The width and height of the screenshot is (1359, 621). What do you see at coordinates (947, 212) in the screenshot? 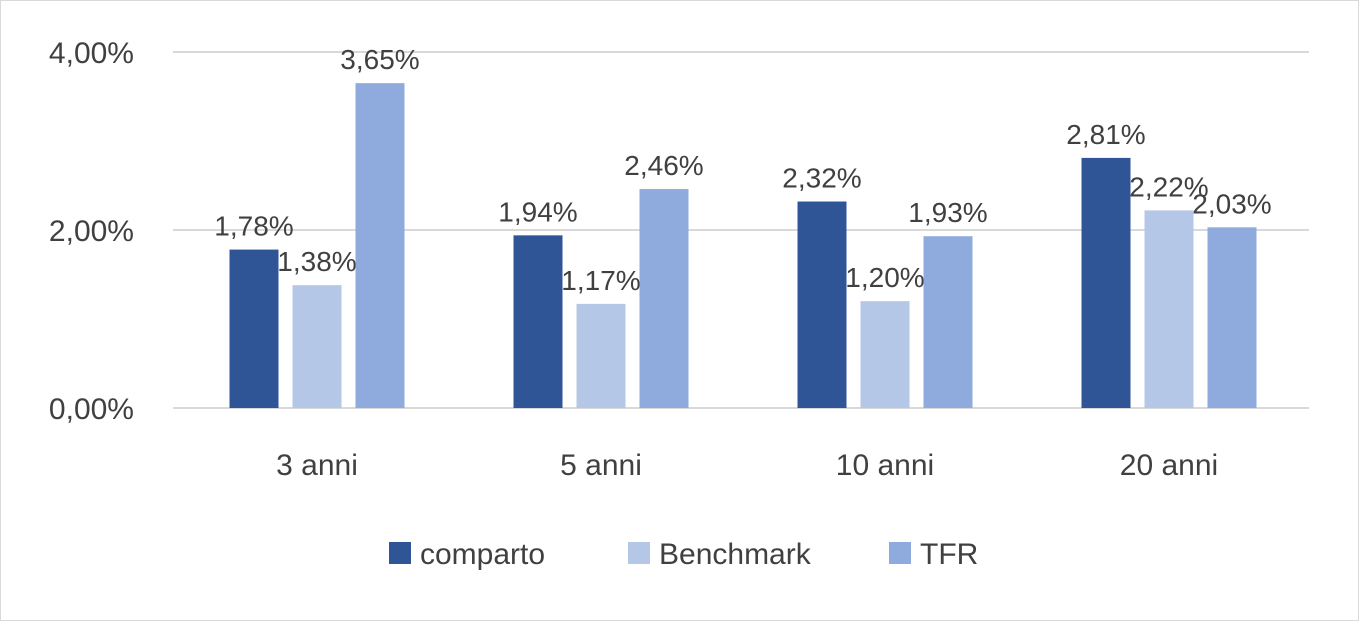
I see `data-label: 1,93%` at bounding box center [947, 212].